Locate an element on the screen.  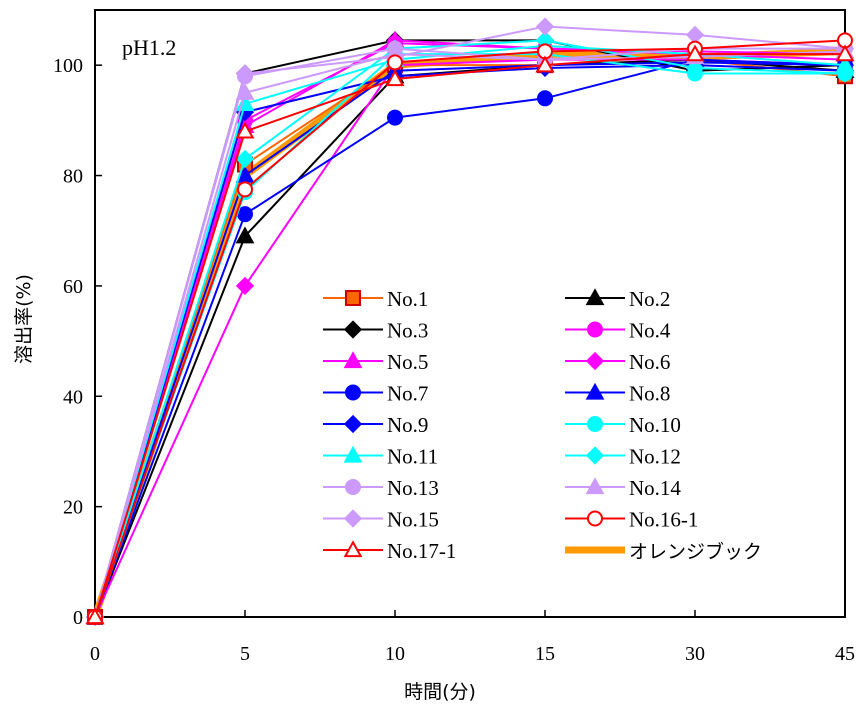
y-tick-label: 100 is located at coordinates (68, 66).